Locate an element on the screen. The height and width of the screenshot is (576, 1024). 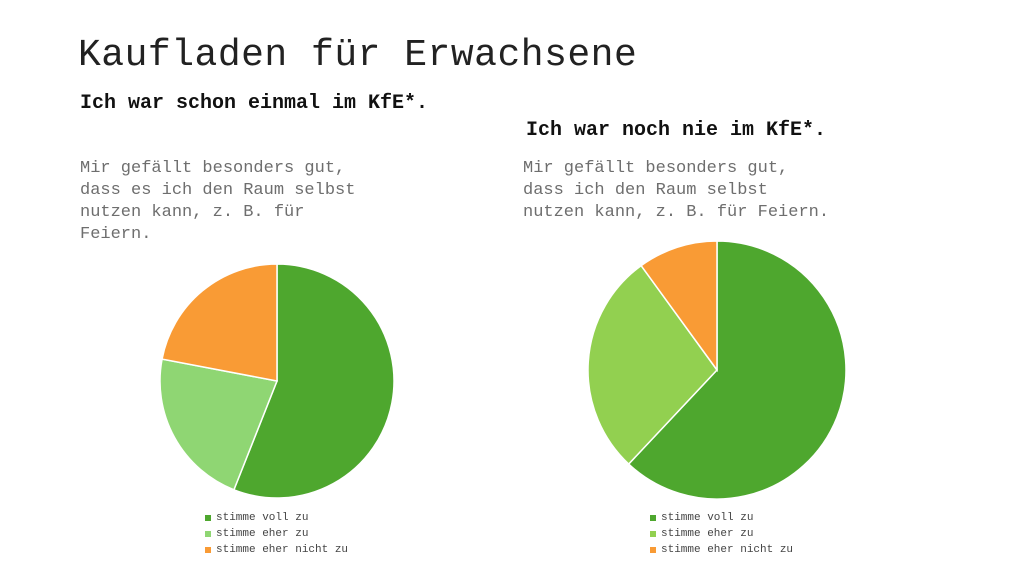
right-legend-label: stimme eher zu is located at coordinates (707, 534).